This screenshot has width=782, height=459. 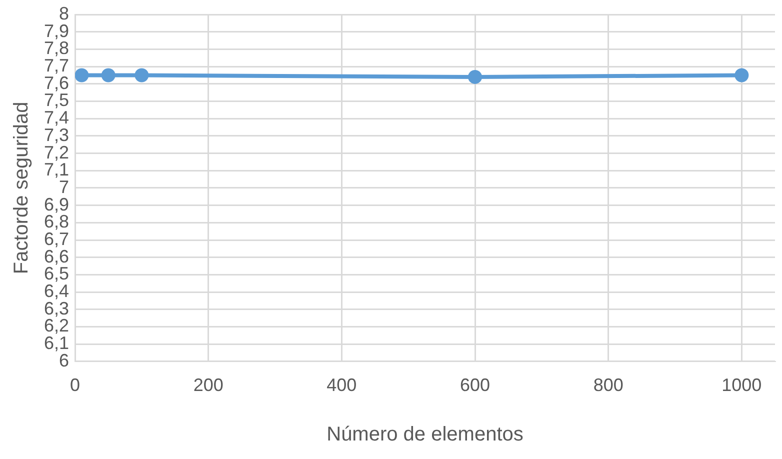 I want to click on y-tick-label: 6,4, so click(x=57, y=291).